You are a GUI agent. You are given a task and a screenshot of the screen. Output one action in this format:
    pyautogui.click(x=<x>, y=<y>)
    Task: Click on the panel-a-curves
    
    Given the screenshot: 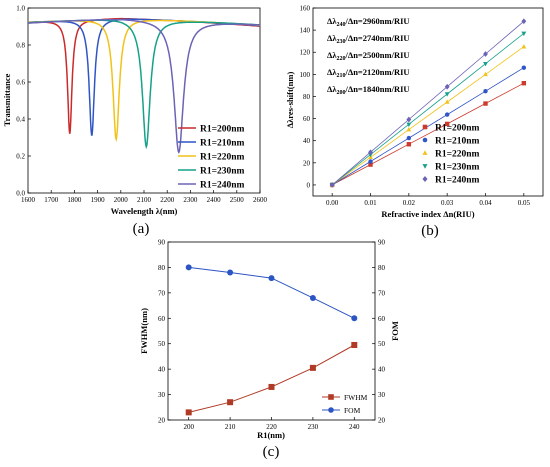 What is the action you would take?
    pyautogui.click(x=144, y=85)
    